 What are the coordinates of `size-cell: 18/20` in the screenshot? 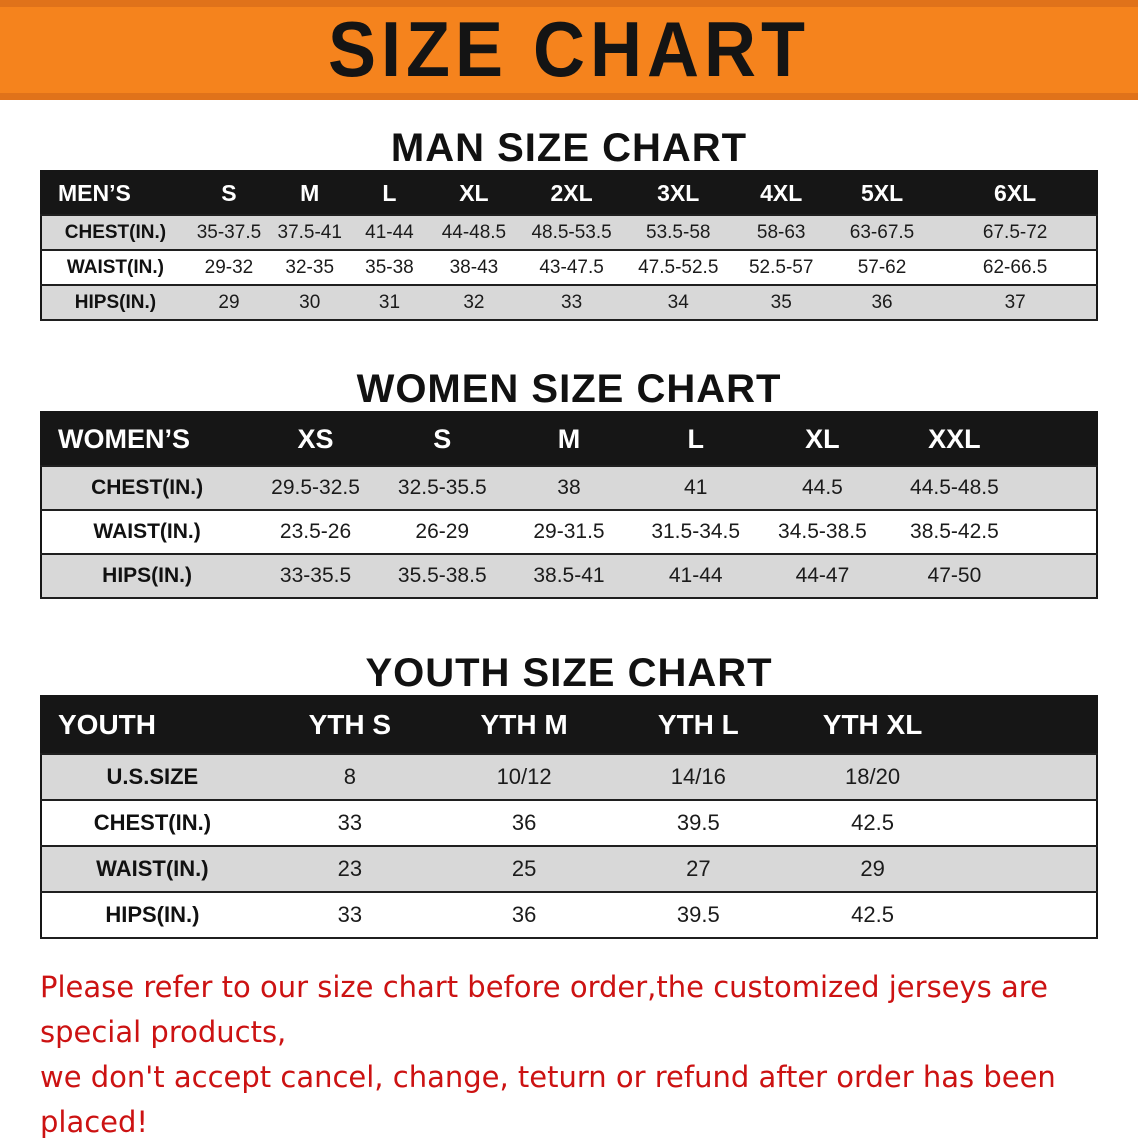 It's located at (873, 776).